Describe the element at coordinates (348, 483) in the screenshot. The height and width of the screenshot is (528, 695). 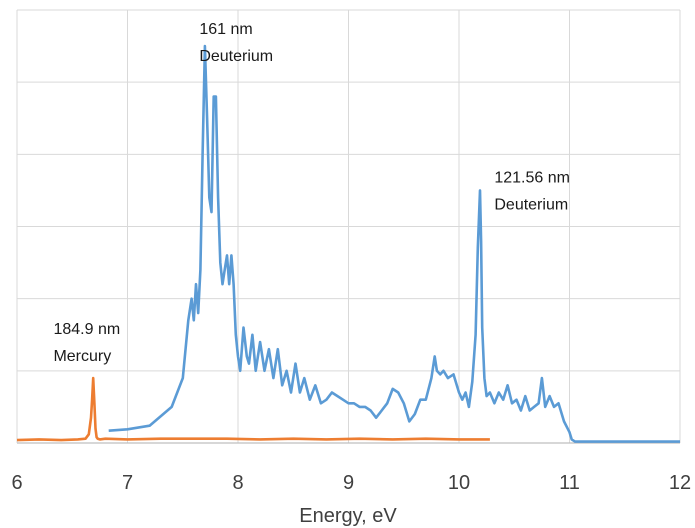
I see `x-tick-label: 9` at that location.